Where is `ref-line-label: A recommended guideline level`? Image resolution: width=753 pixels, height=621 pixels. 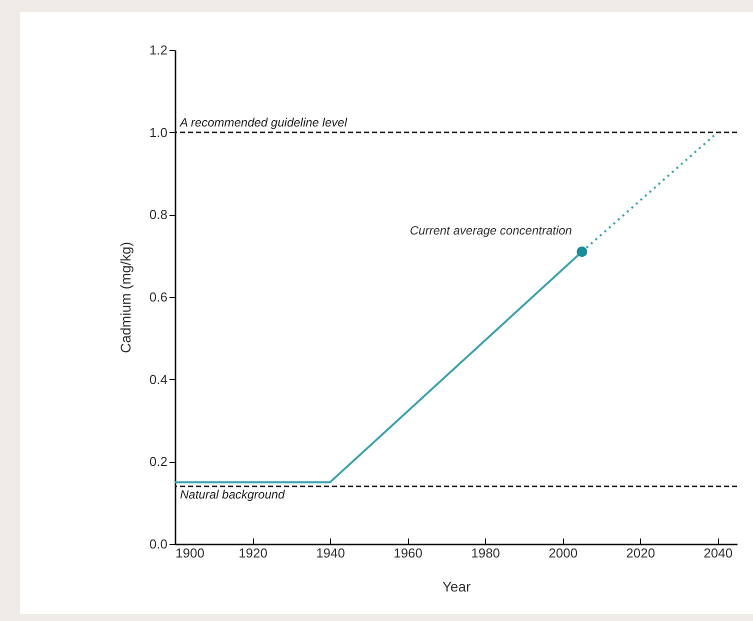
ref-line-label: A recommended guideline level is located at coordinates (263, 122).